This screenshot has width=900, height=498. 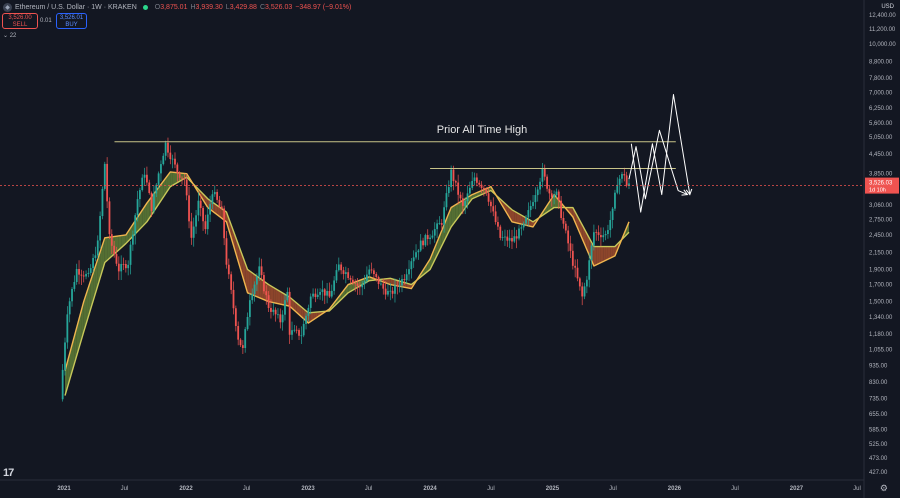 What do you see at coordinates (881, 175) in the screenshot?
I see `y-tick-label: 3,850.00` at bounding box center [881, 175].